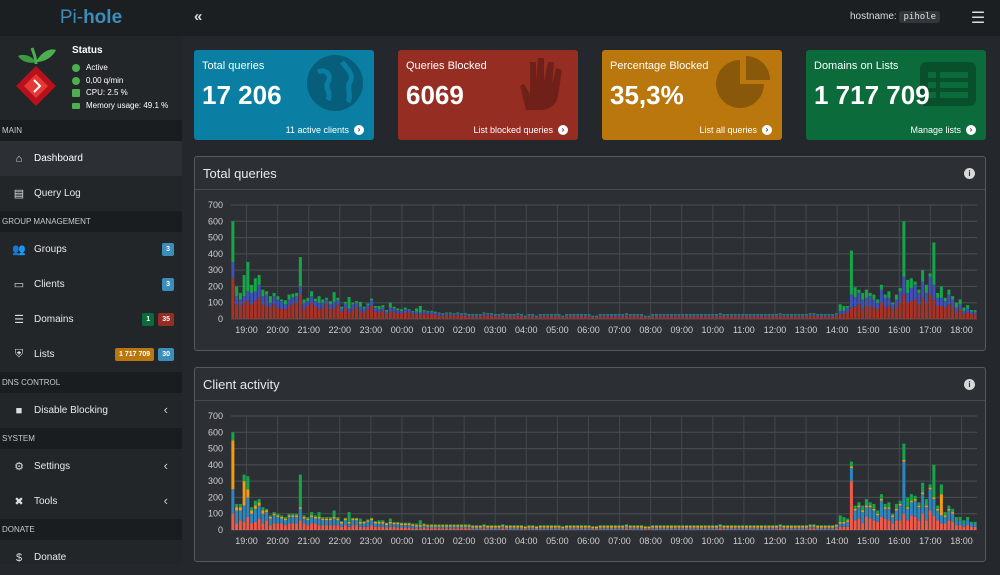  Describe the element at coordinates (91, 466) in the screenshot. I see `sidebar-item-settings: ⚙ Settings ‹` at that location.